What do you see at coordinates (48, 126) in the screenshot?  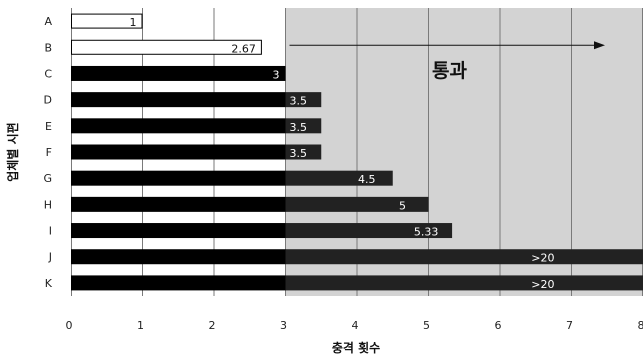 I see `category-label: E` at bounding box center [48, 126].